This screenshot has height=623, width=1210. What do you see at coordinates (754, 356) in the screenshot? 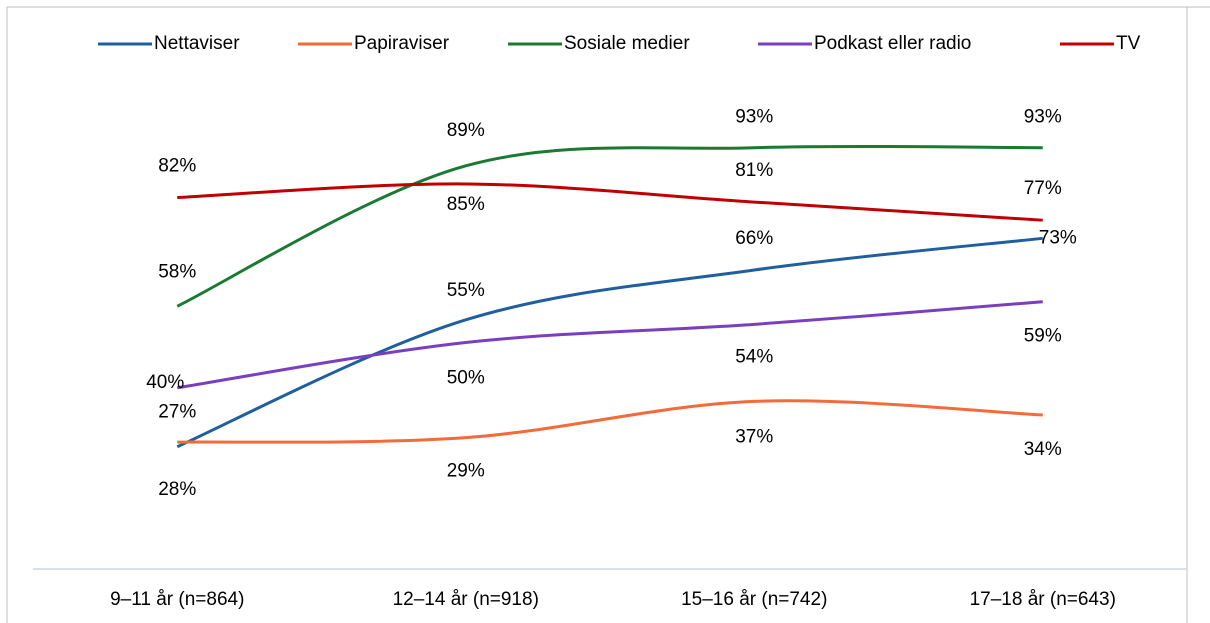
I see `data-label: 54%` at bounding box center [754, 356].